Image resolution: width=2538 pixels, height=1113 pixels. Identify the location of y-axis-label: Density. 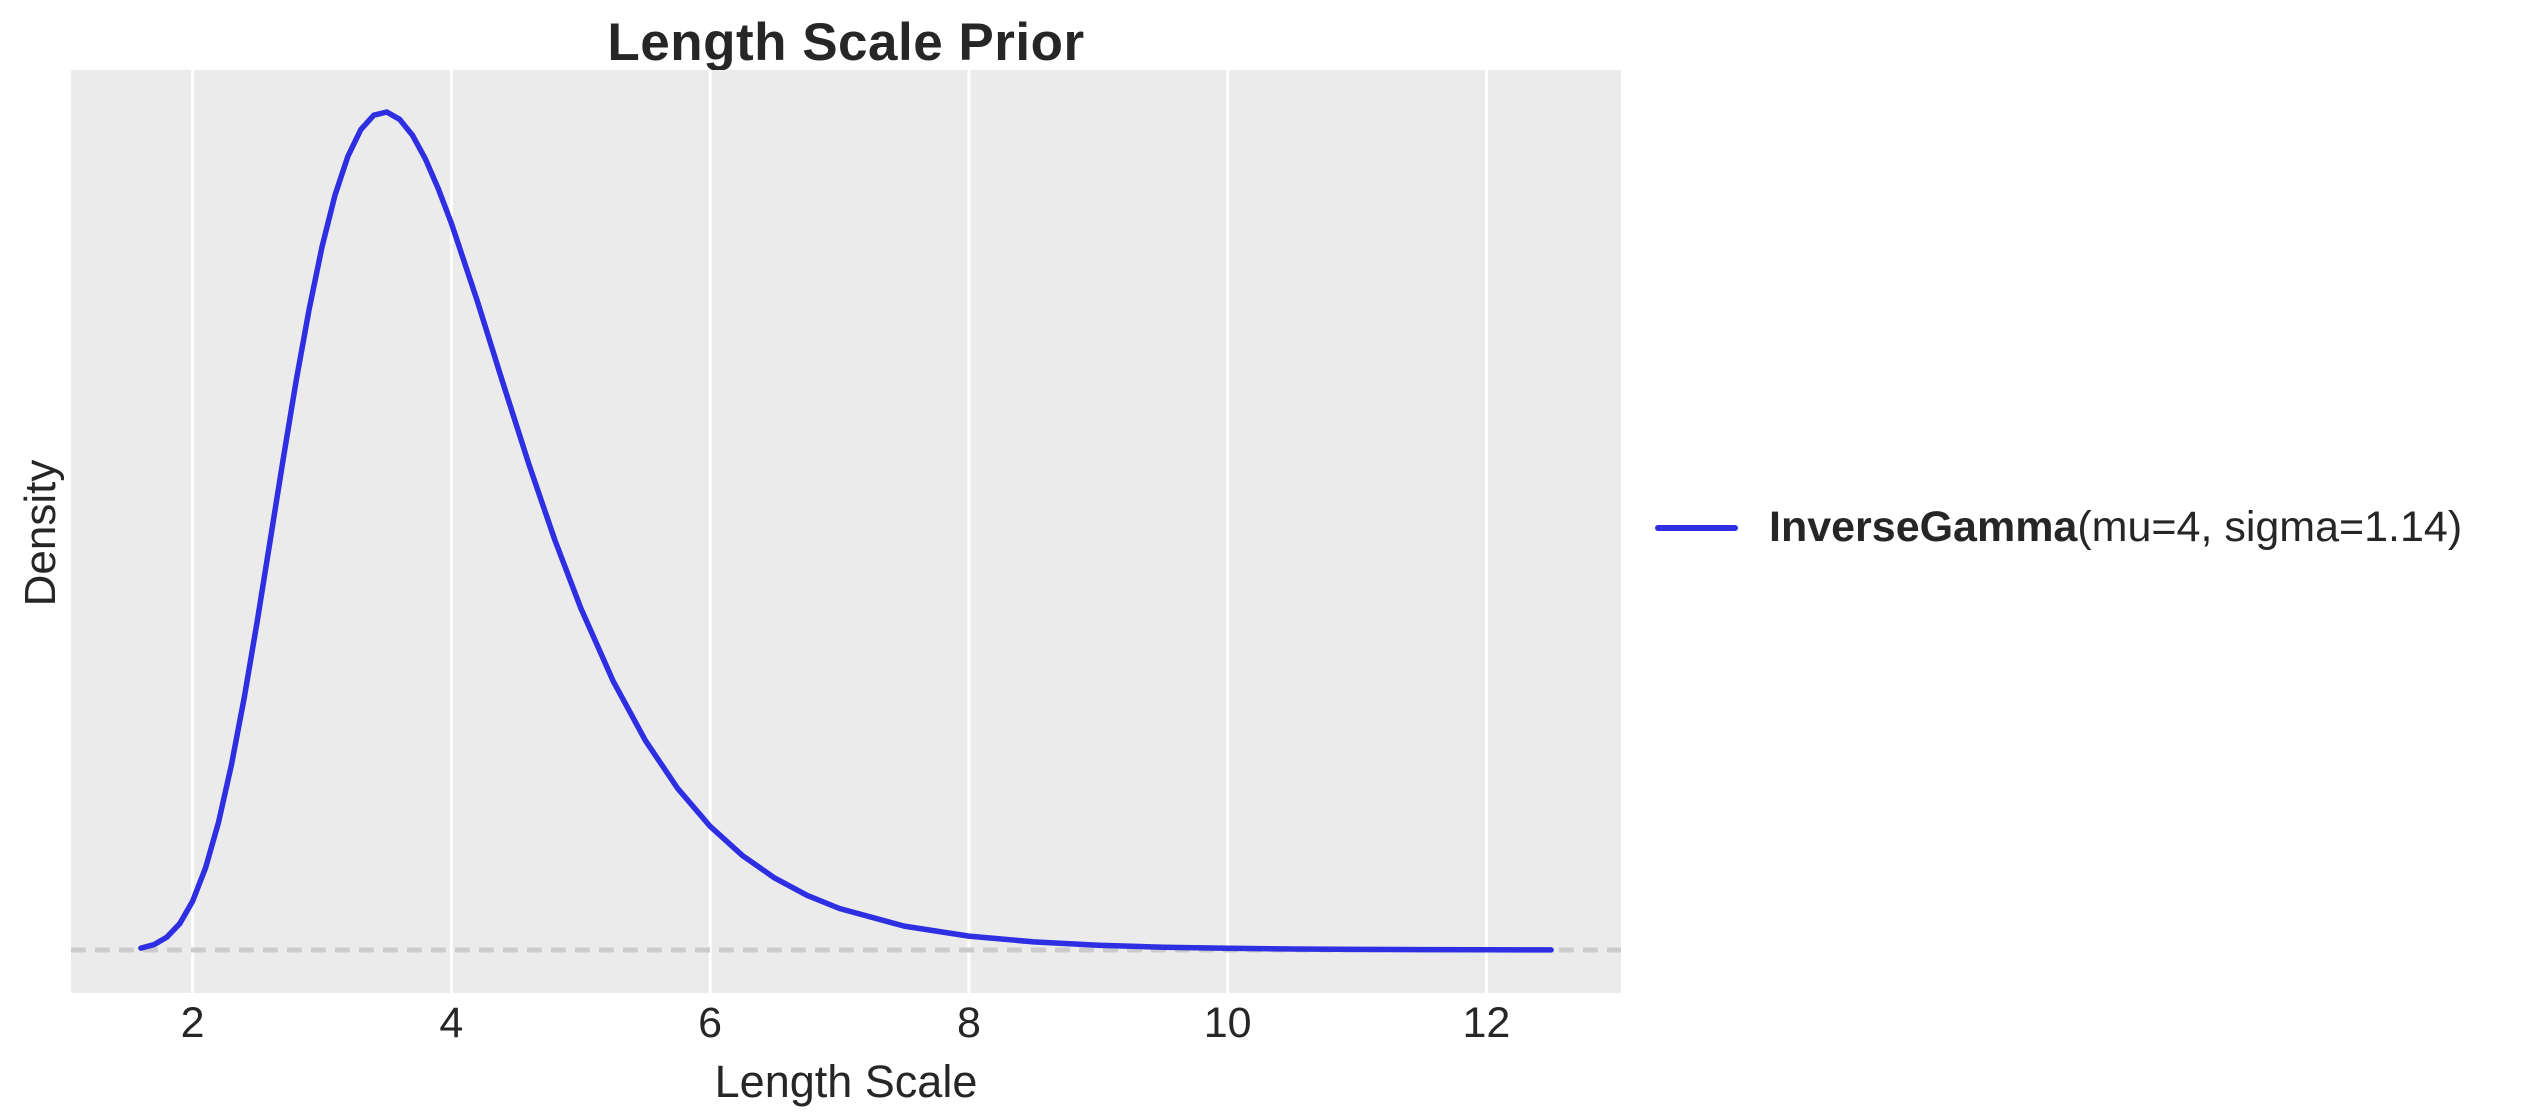
(40, 533).